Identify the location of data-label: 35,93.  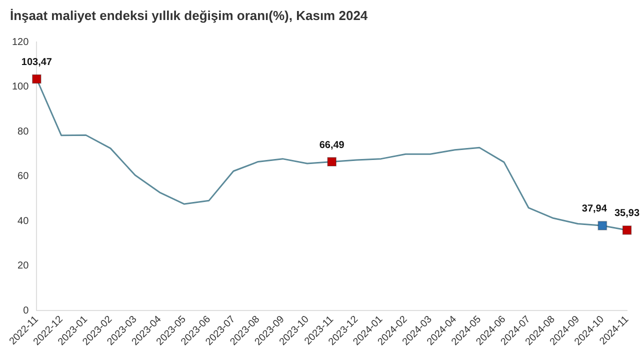
(627, 214).